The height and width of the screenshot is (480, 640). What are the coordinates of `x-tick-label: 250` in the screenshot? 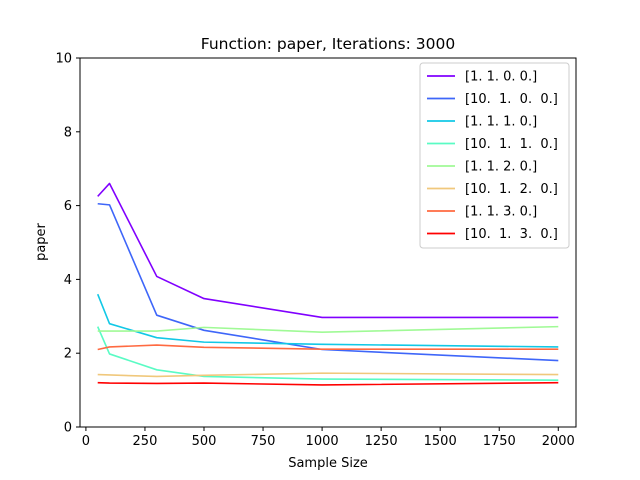 It's located at (145, 441).